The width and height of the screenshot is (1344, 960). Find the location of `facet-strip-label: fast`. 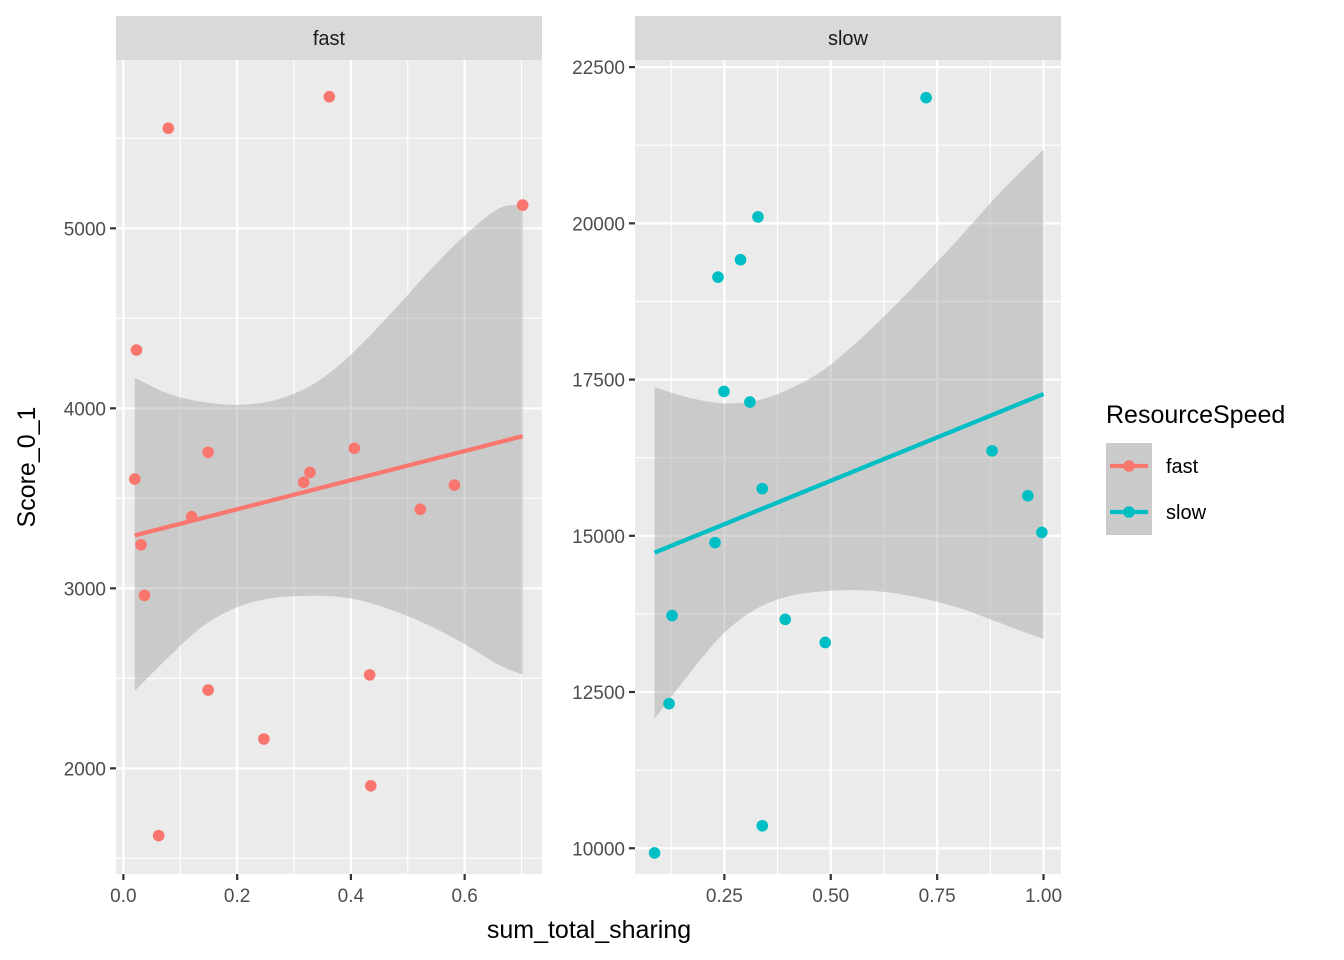

facet-strip-label: fast is located at coordinates (329, 39).